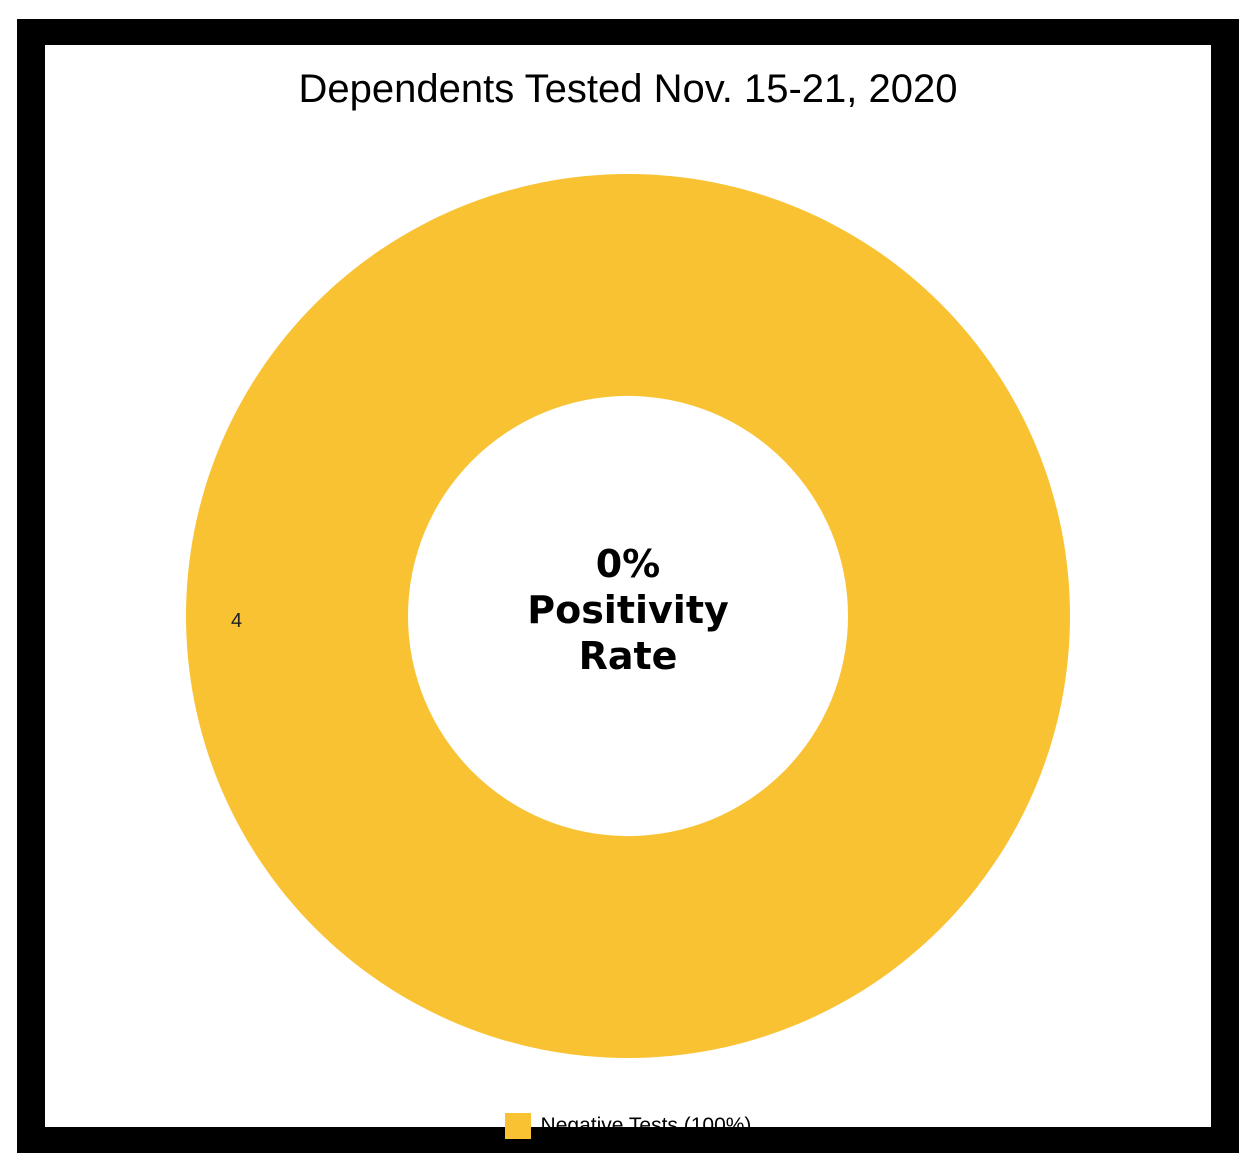  What do you see at coordinates (237, 621) in the screenshot?
I see `slice-data-label: 4` at bounding box center [237, 621].